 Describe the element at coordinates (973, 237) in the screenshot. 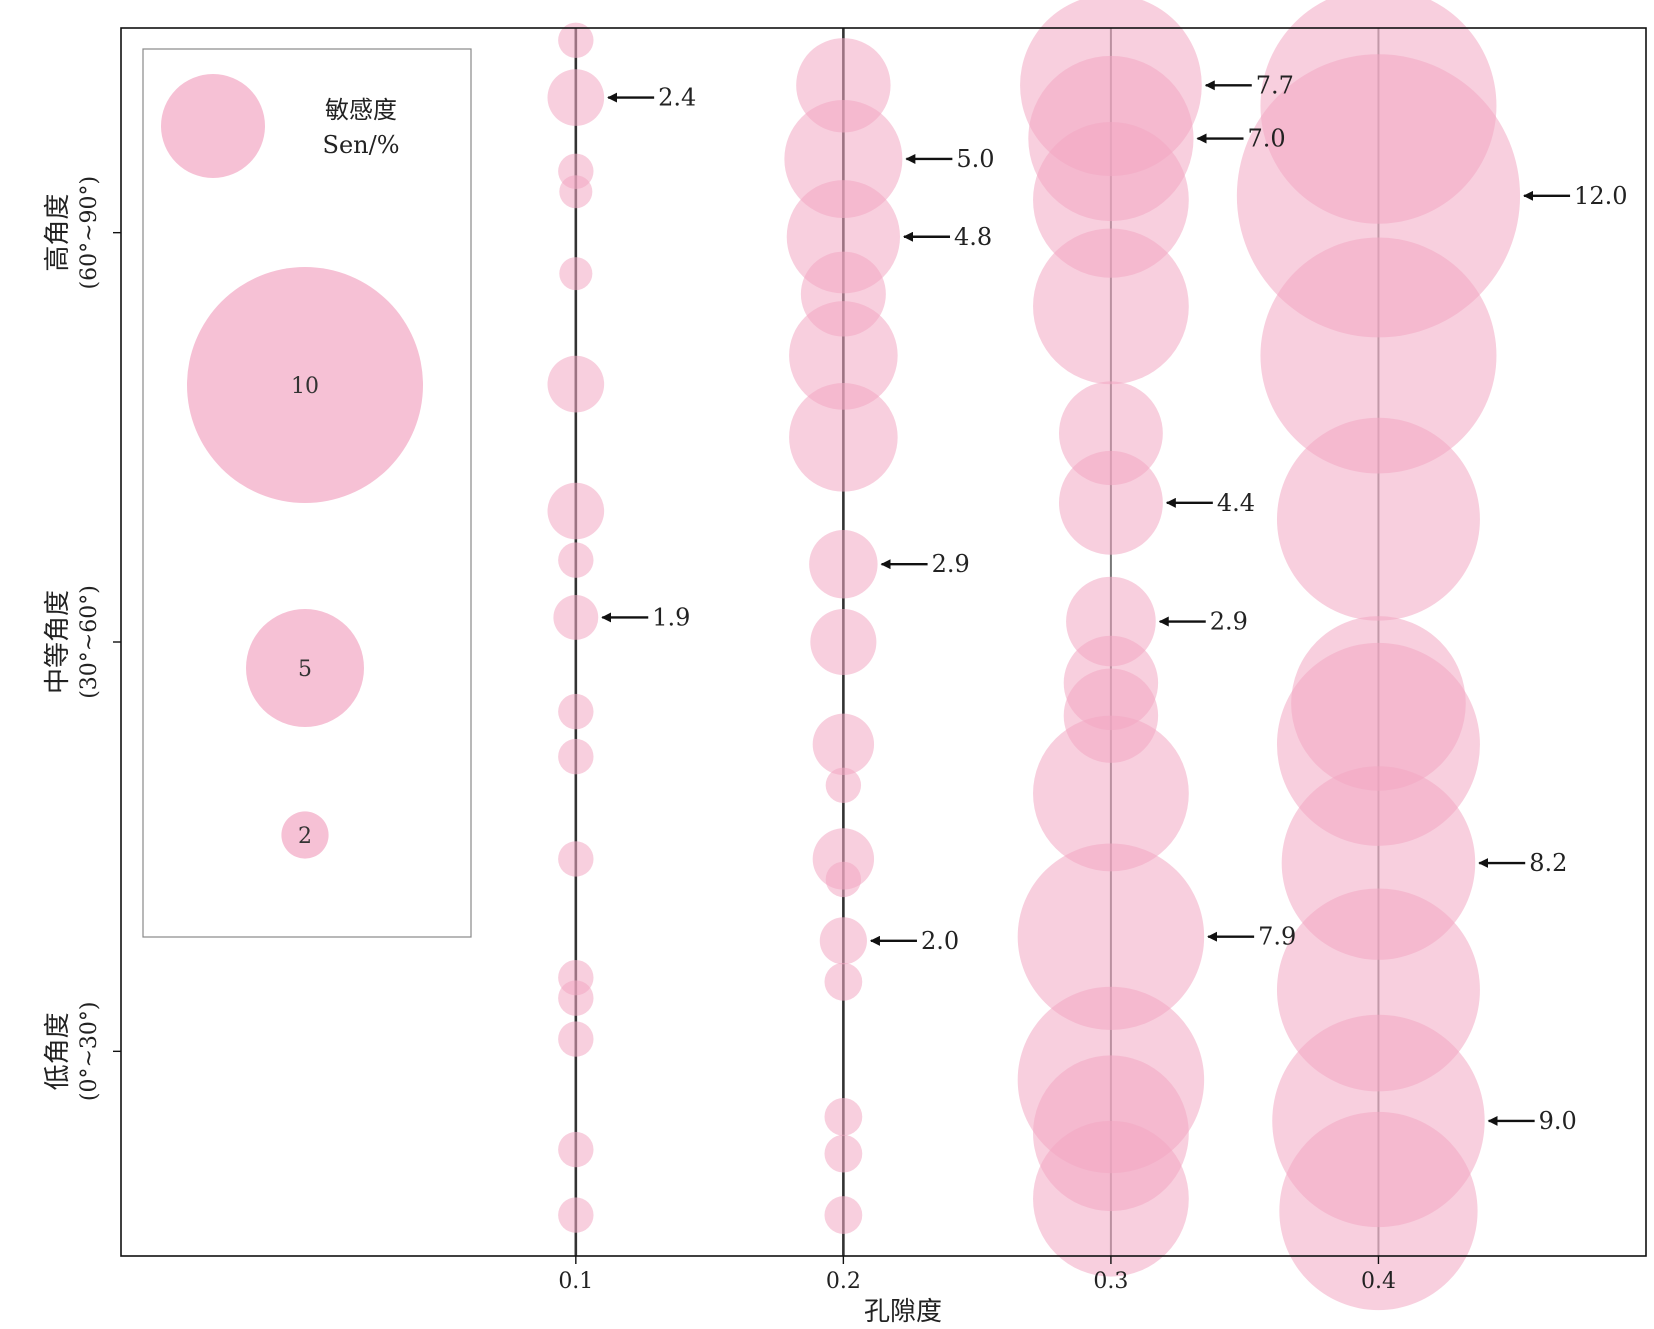

I see `annotation-label: 4.8` at that location.